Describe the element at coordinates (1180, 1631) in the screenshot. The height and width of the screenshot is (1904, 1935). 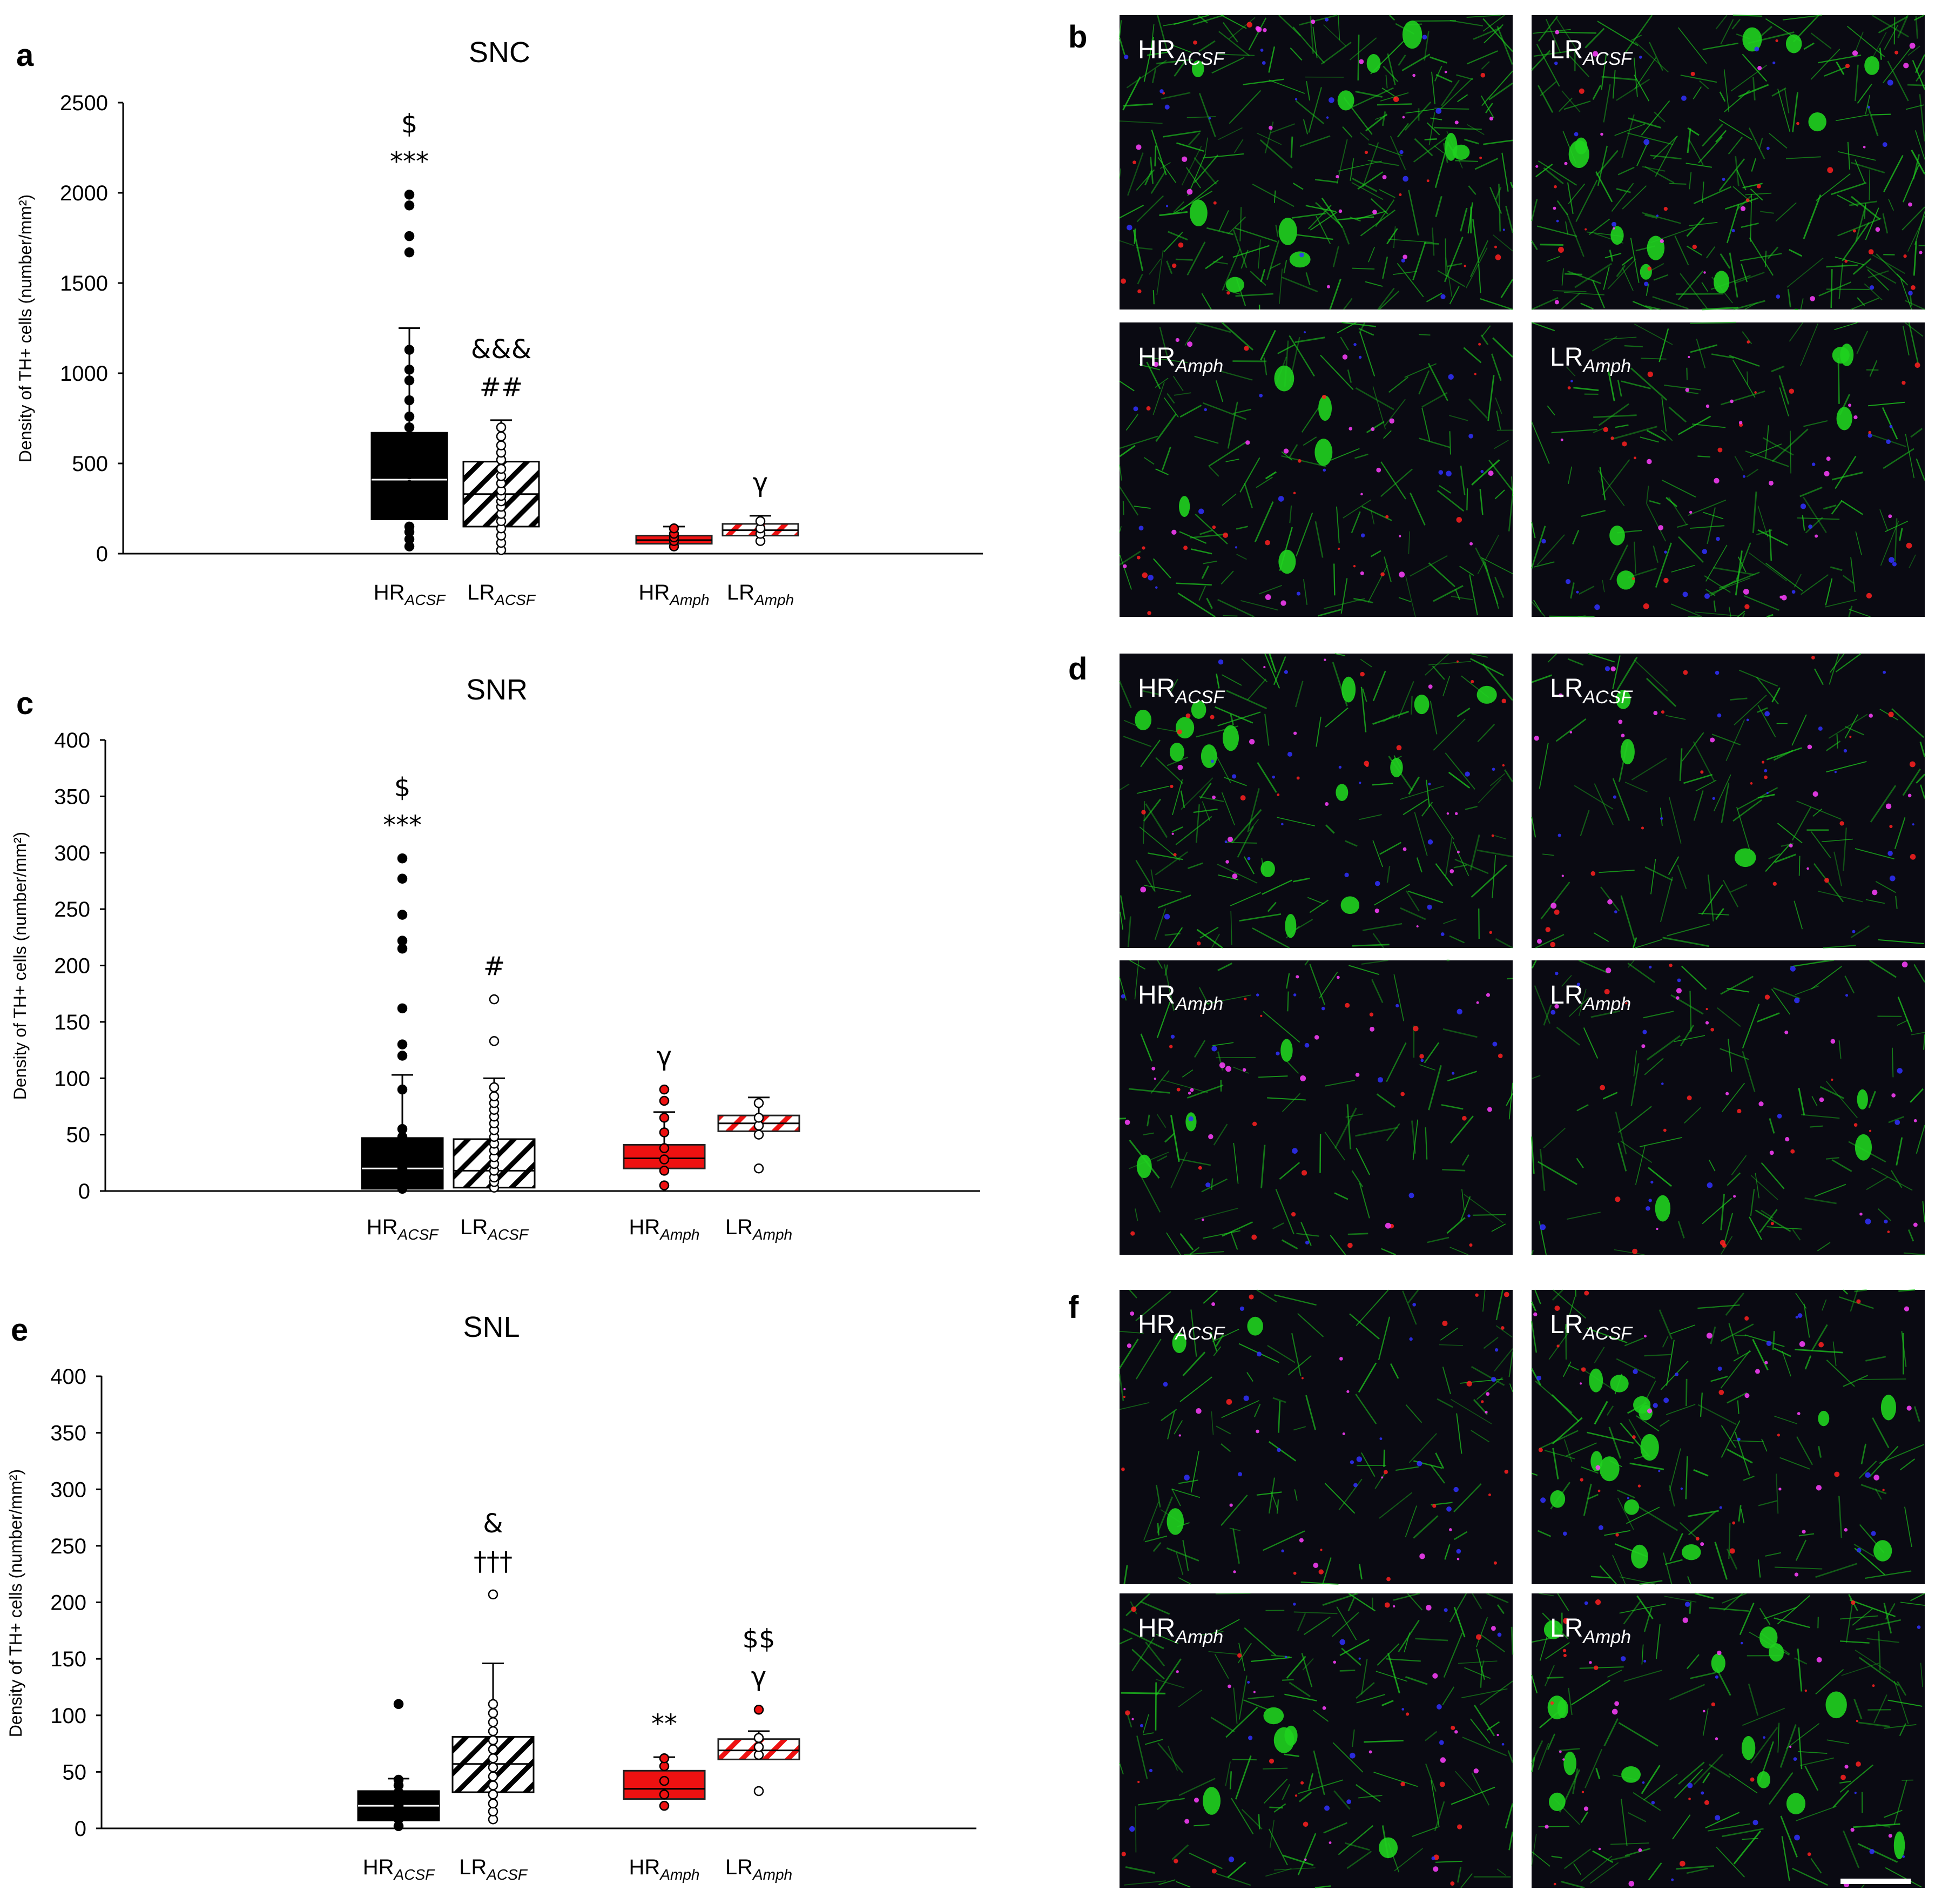
I see `micrograph-label: HRAmph` at that location.